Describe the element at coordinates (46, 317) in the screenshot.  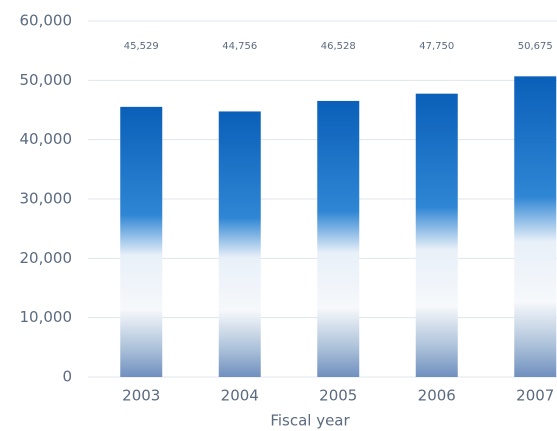
I see `y-tick-label: 10,000` at that location.